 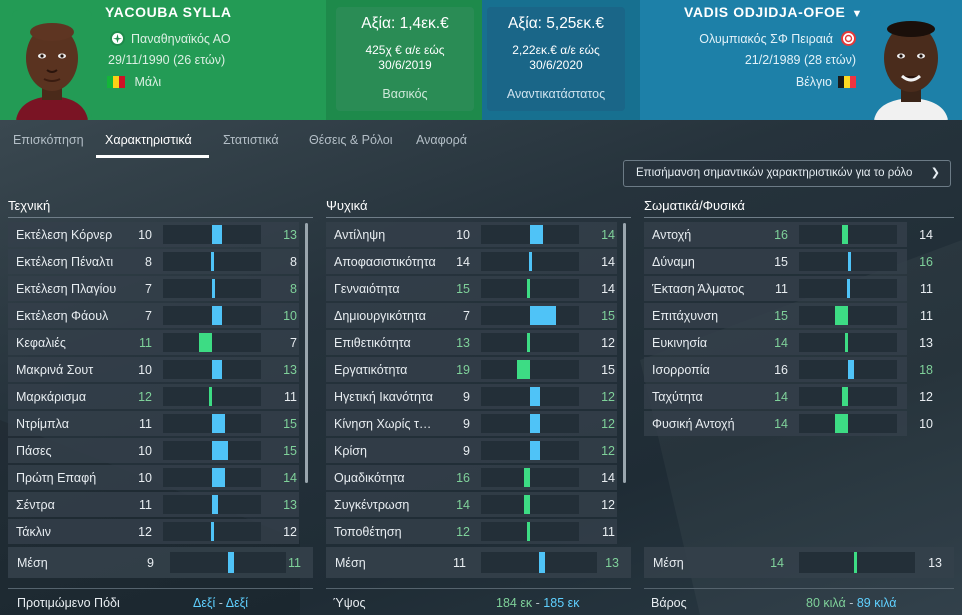 What do you see at coordinates (463, 343) in the screenshot?
I see `left-player-value: 13` at bounding box center [463, 343].